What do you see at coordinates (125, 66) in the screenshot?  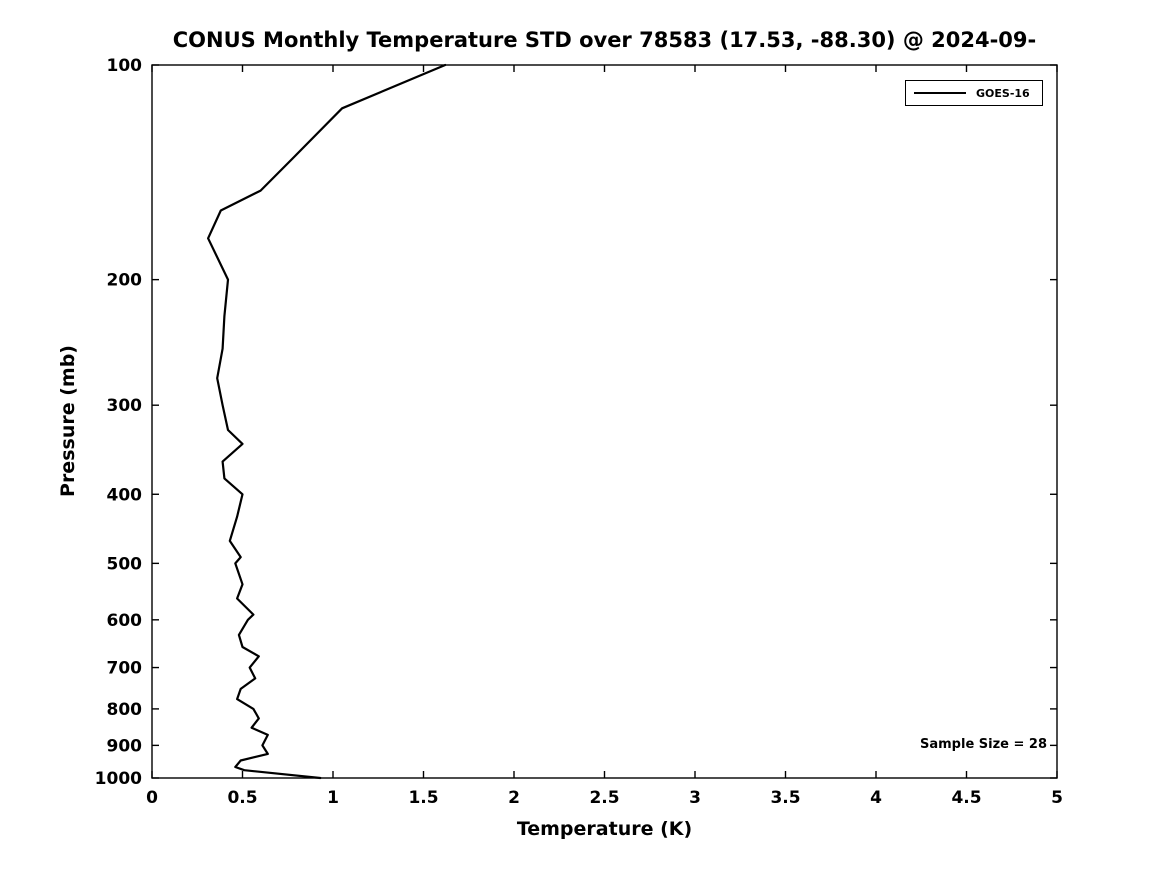 I see `y-tick-label: 100` at bounding box center [125, 66].